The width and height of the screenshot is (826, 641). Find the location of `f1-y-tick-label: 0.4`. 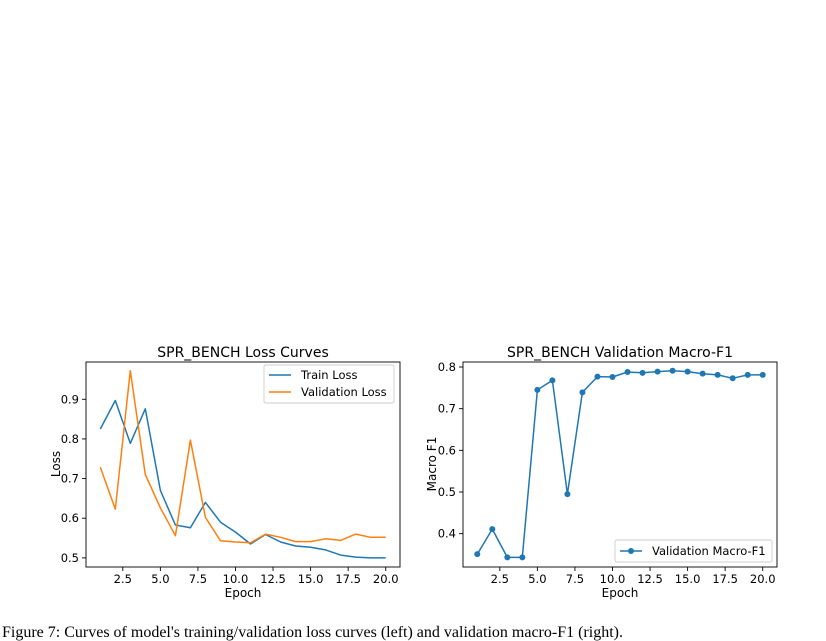

f1-y-tick-label: 0.4 is located at coordinates (447, 534).